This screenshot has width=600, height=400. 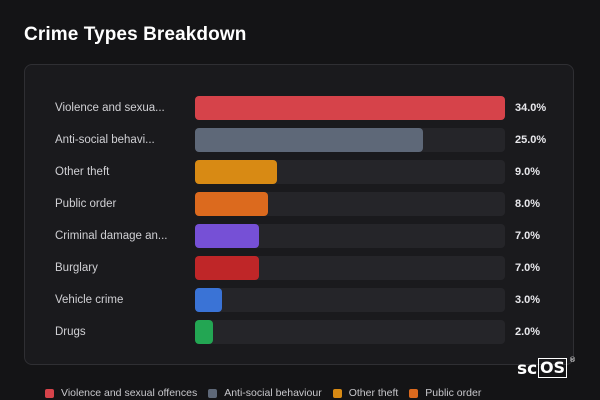 I want to click on bar-row: Burglary 7.0%, so click(x=299, y=268).